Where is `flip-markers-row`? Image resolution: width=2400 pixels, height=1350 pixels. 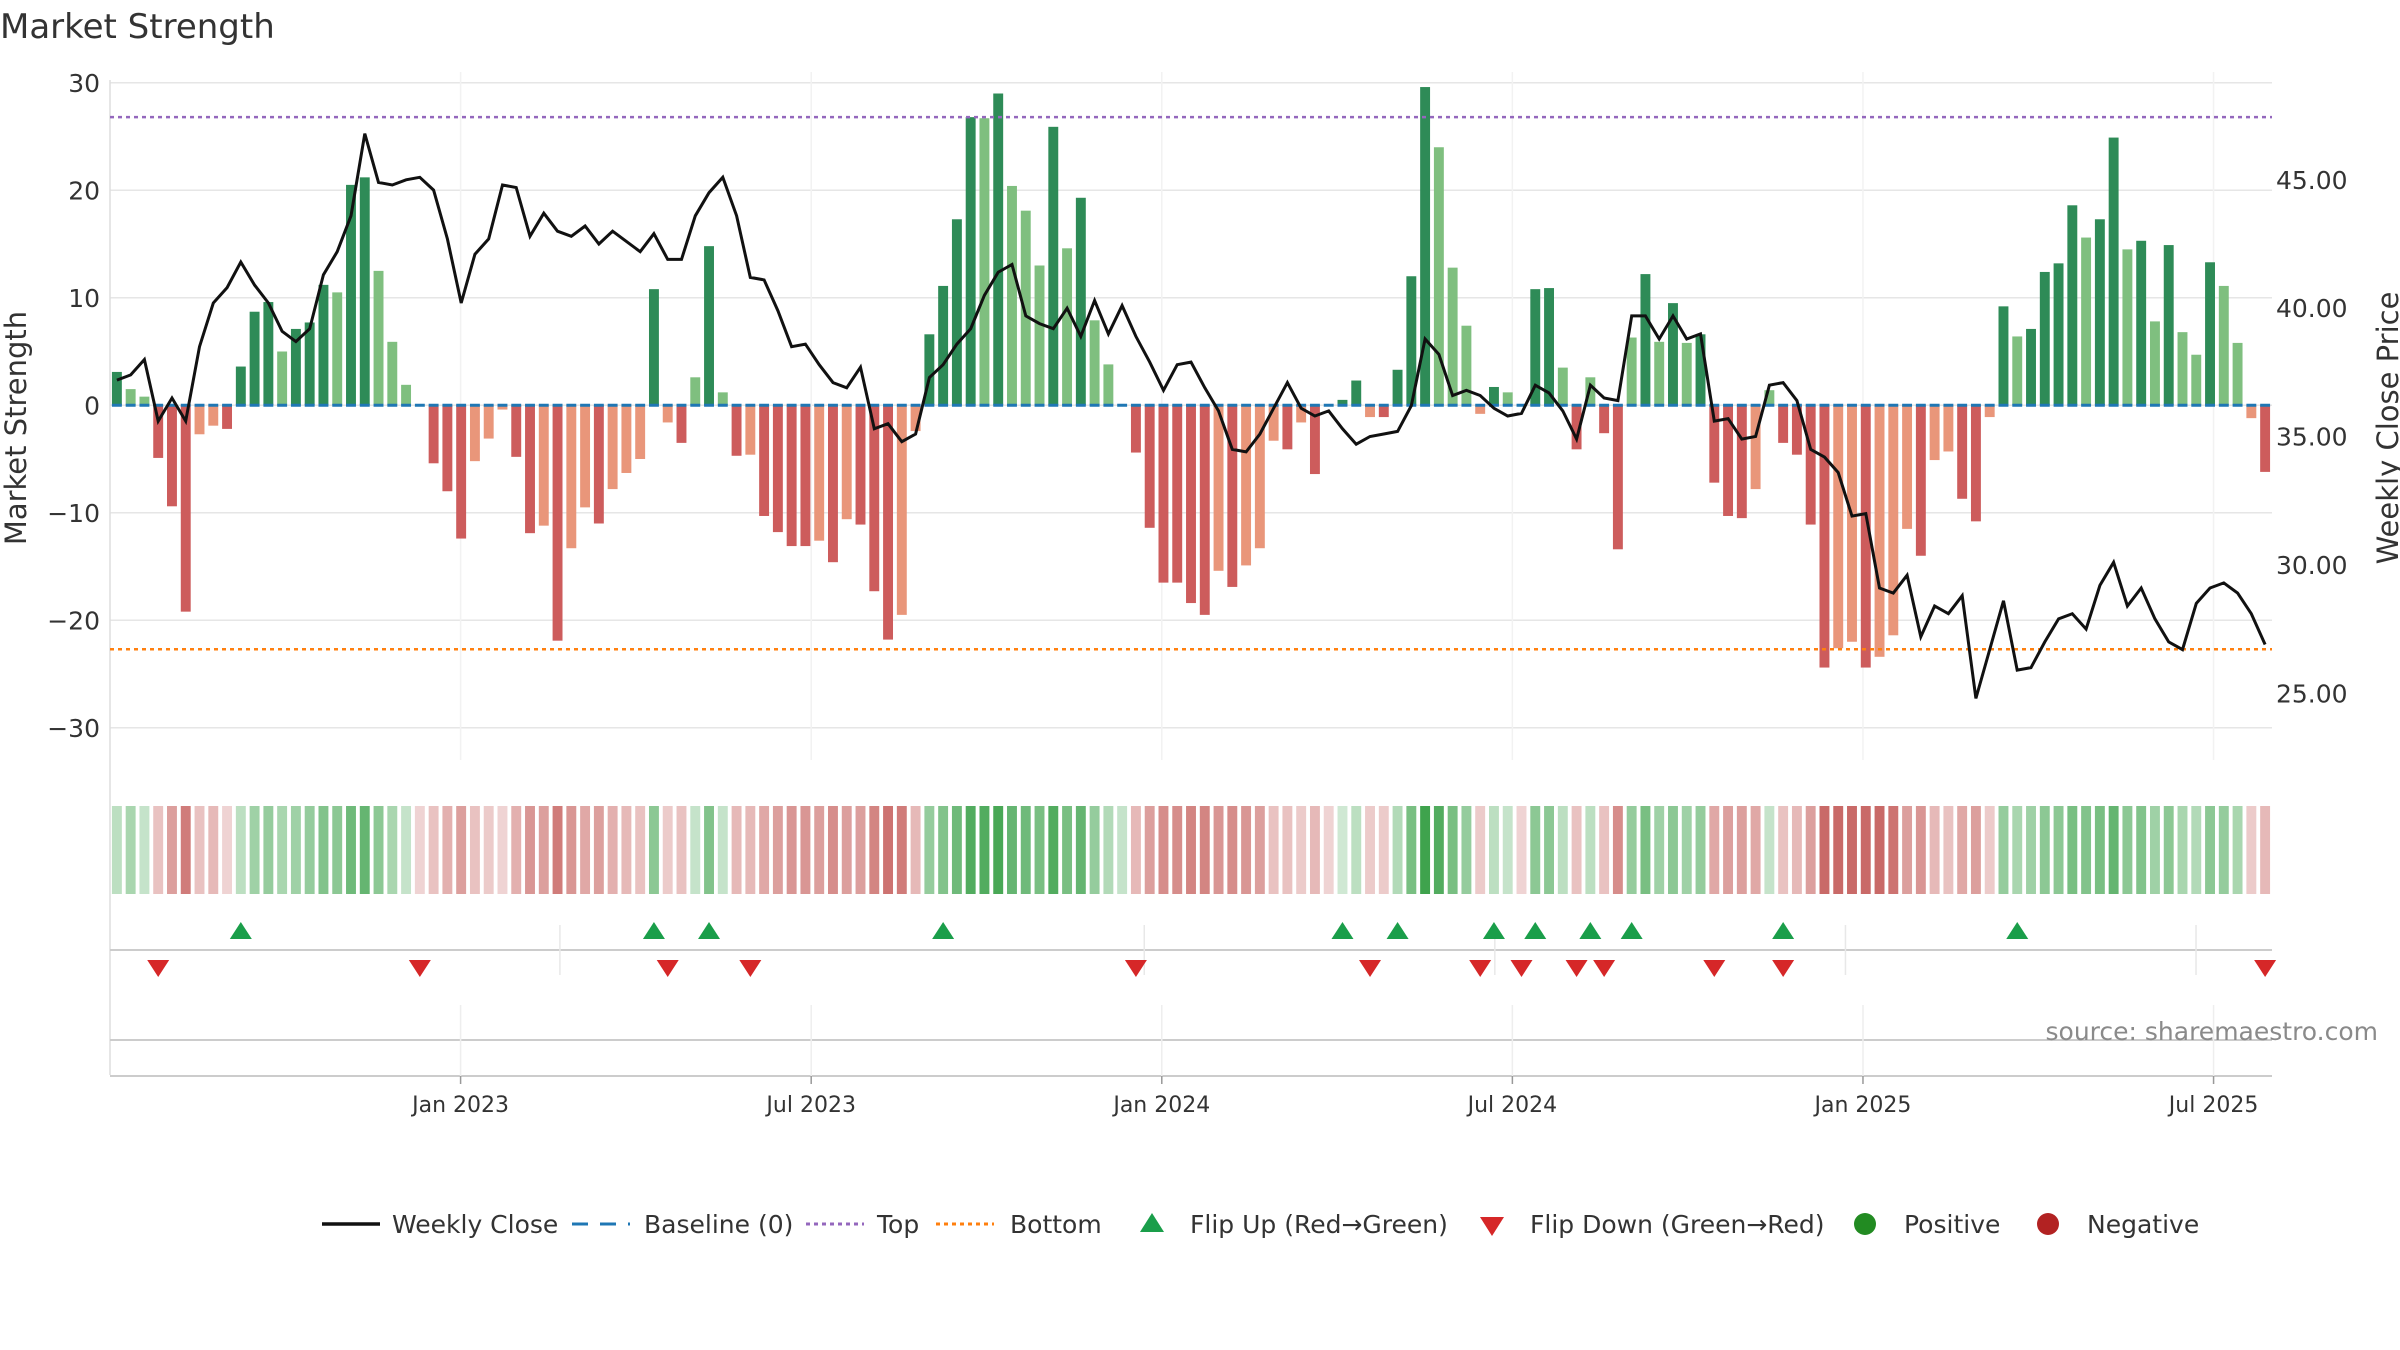
flip-markers-row is located at coordinates (1193, 949).